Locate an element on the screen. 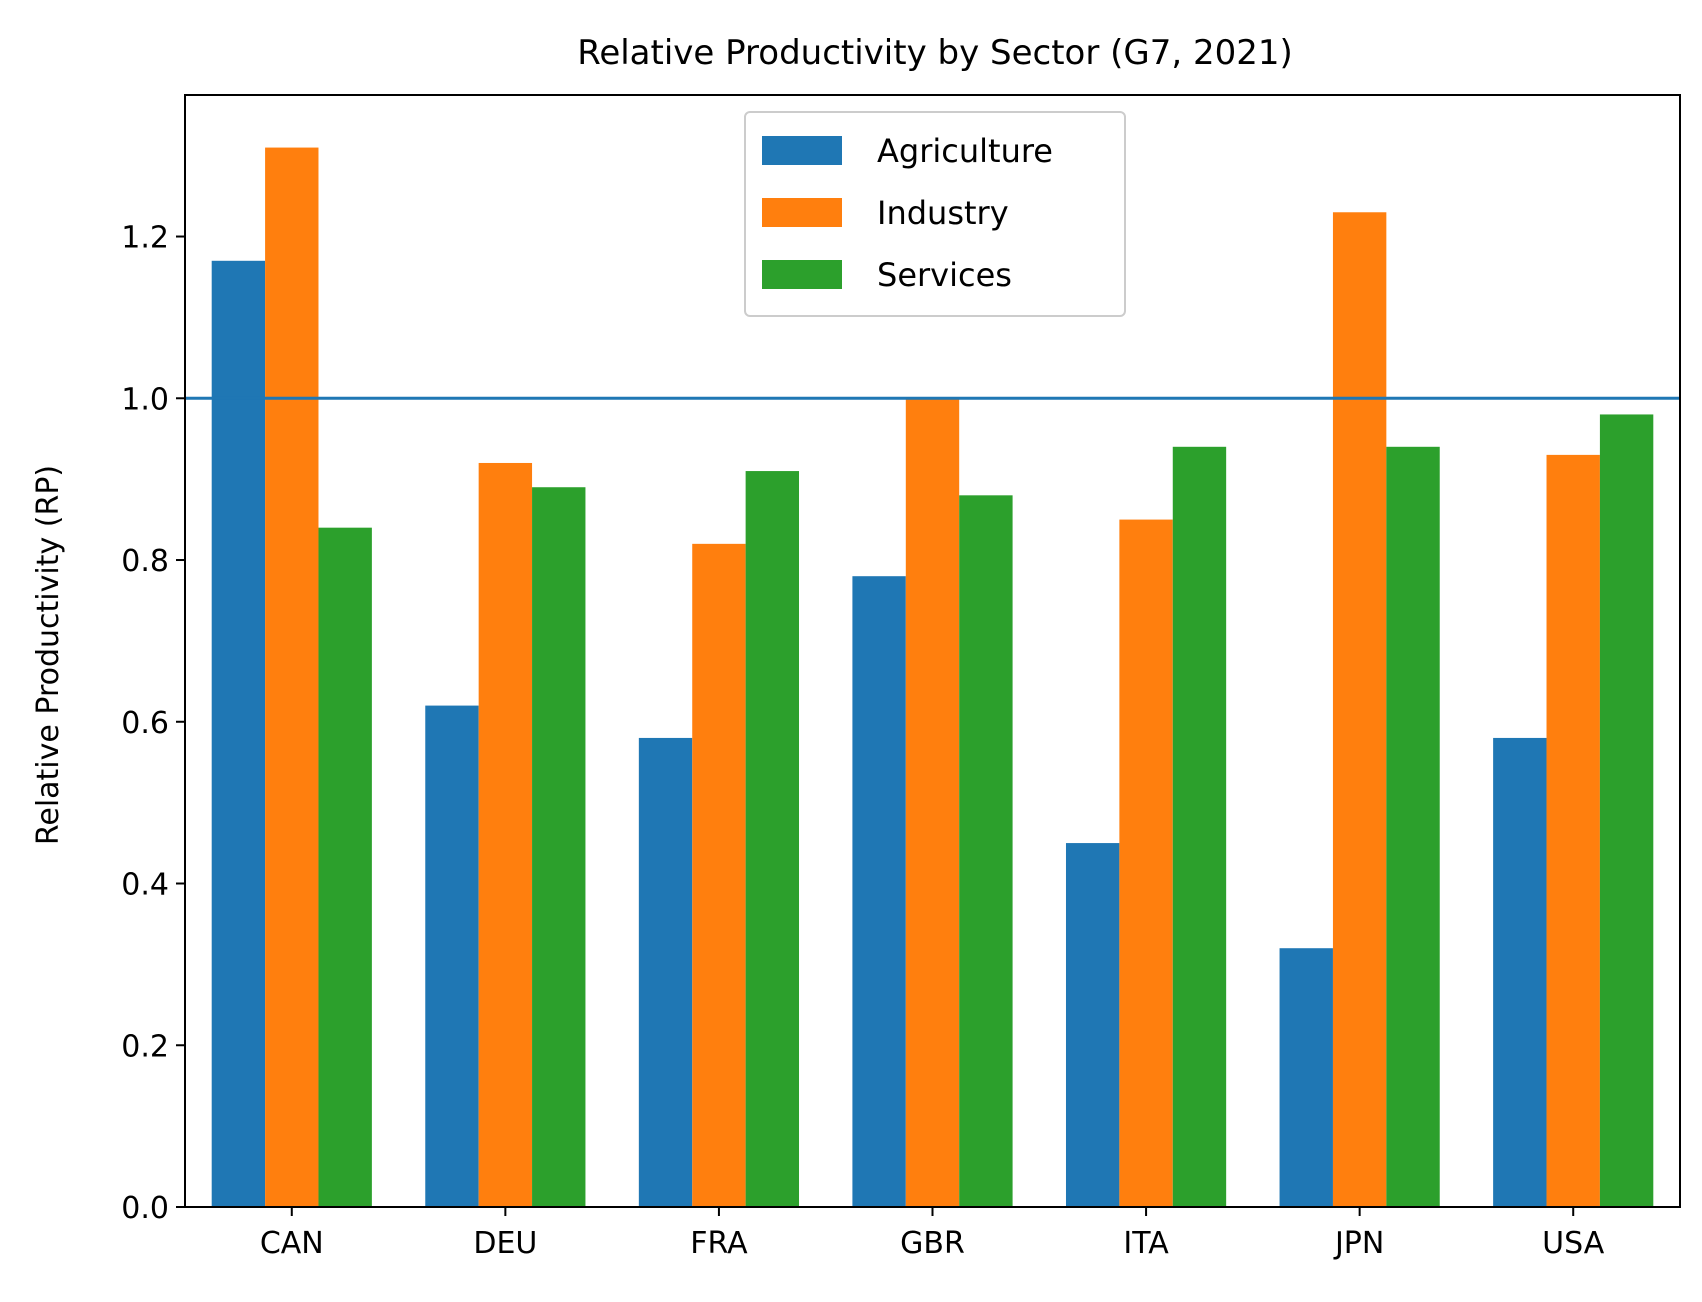  bar-services-gbr is located at coordinates (986, 851).